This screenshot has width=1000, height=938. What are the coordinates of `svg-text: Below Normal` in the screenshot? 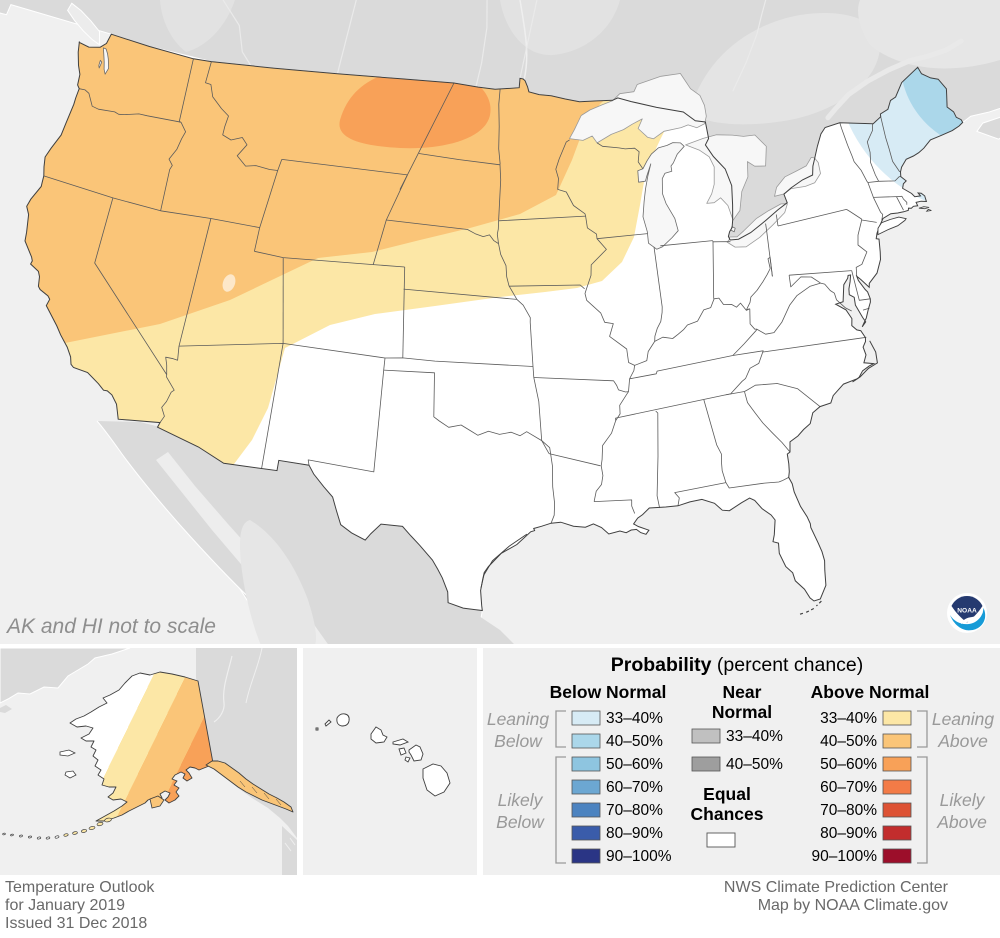 It's located at (608, 692).